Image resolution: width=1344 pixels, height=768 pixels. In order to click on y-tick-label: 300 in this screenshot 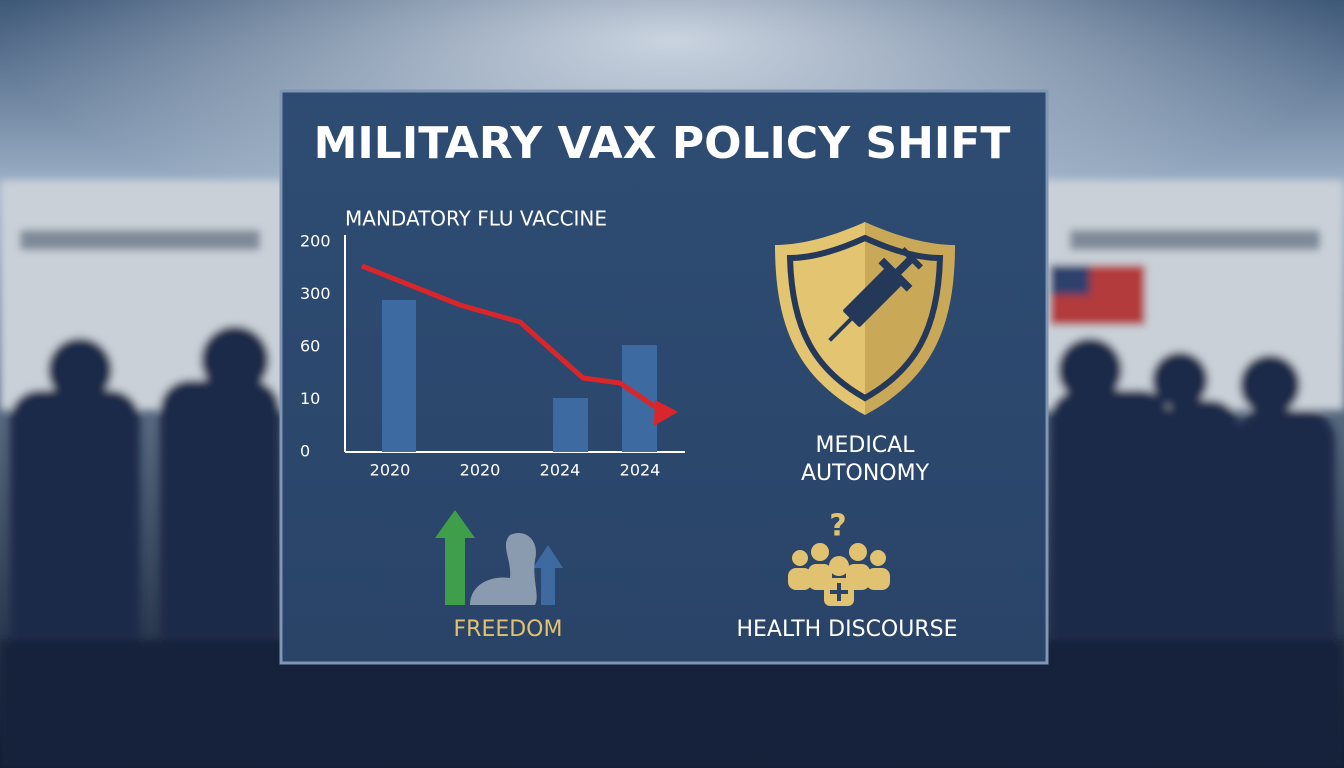, I will do `click(315, 293)`.